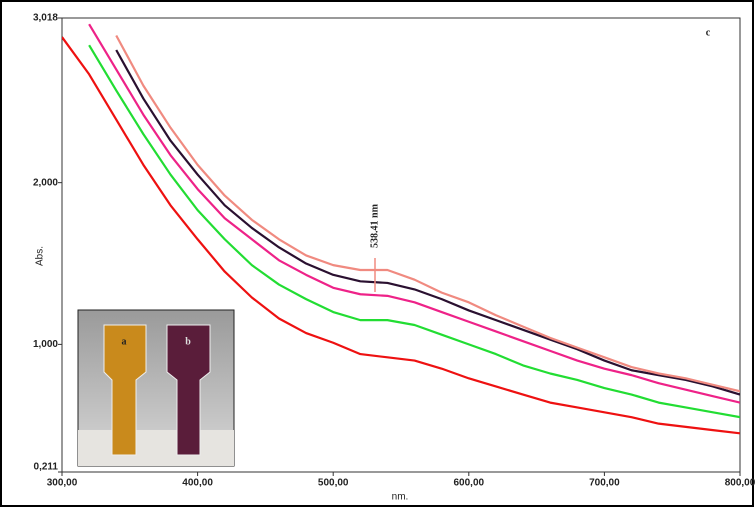  Describe the element at coordinates (45, 182) in the screenshot. I see `y-tick-label: 2,000` at that location.